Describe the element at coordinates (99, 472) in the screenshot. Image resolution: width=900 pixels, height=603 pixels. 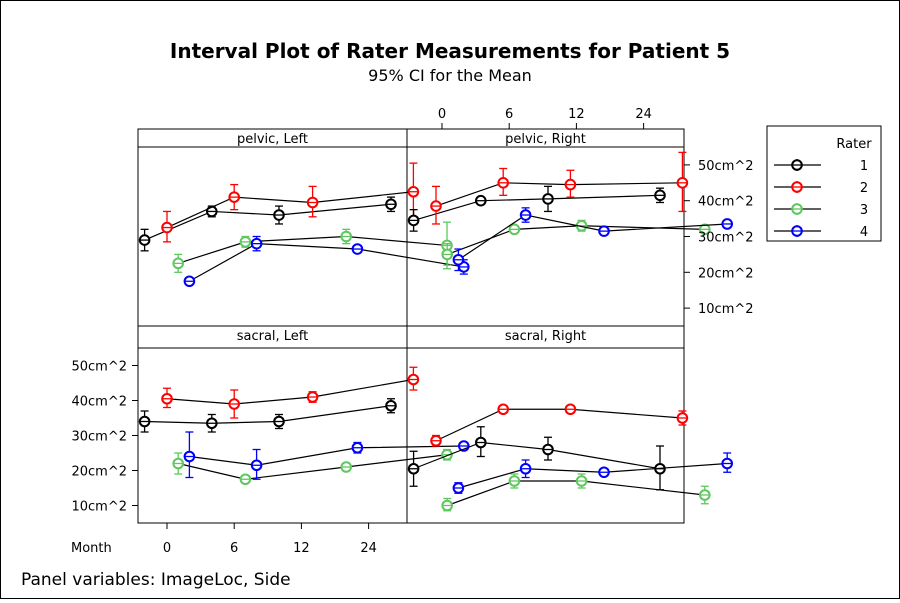
I see `y-tick-label-left: 20cm^2` at that location.